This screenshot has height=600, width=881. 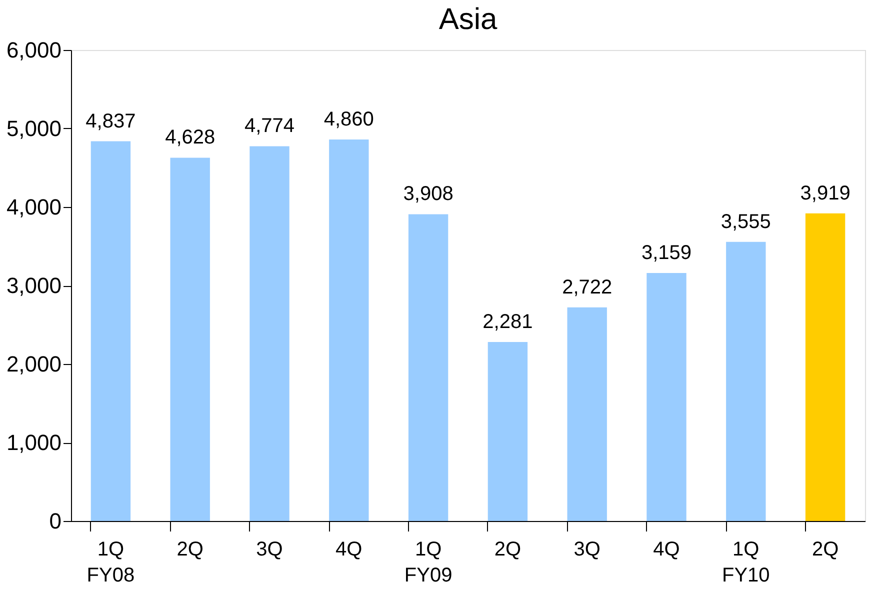 What do you see at coordinates (428, 194) in the screenshot?
I see `data-label: 3,908` at bounding box center [428, 194].